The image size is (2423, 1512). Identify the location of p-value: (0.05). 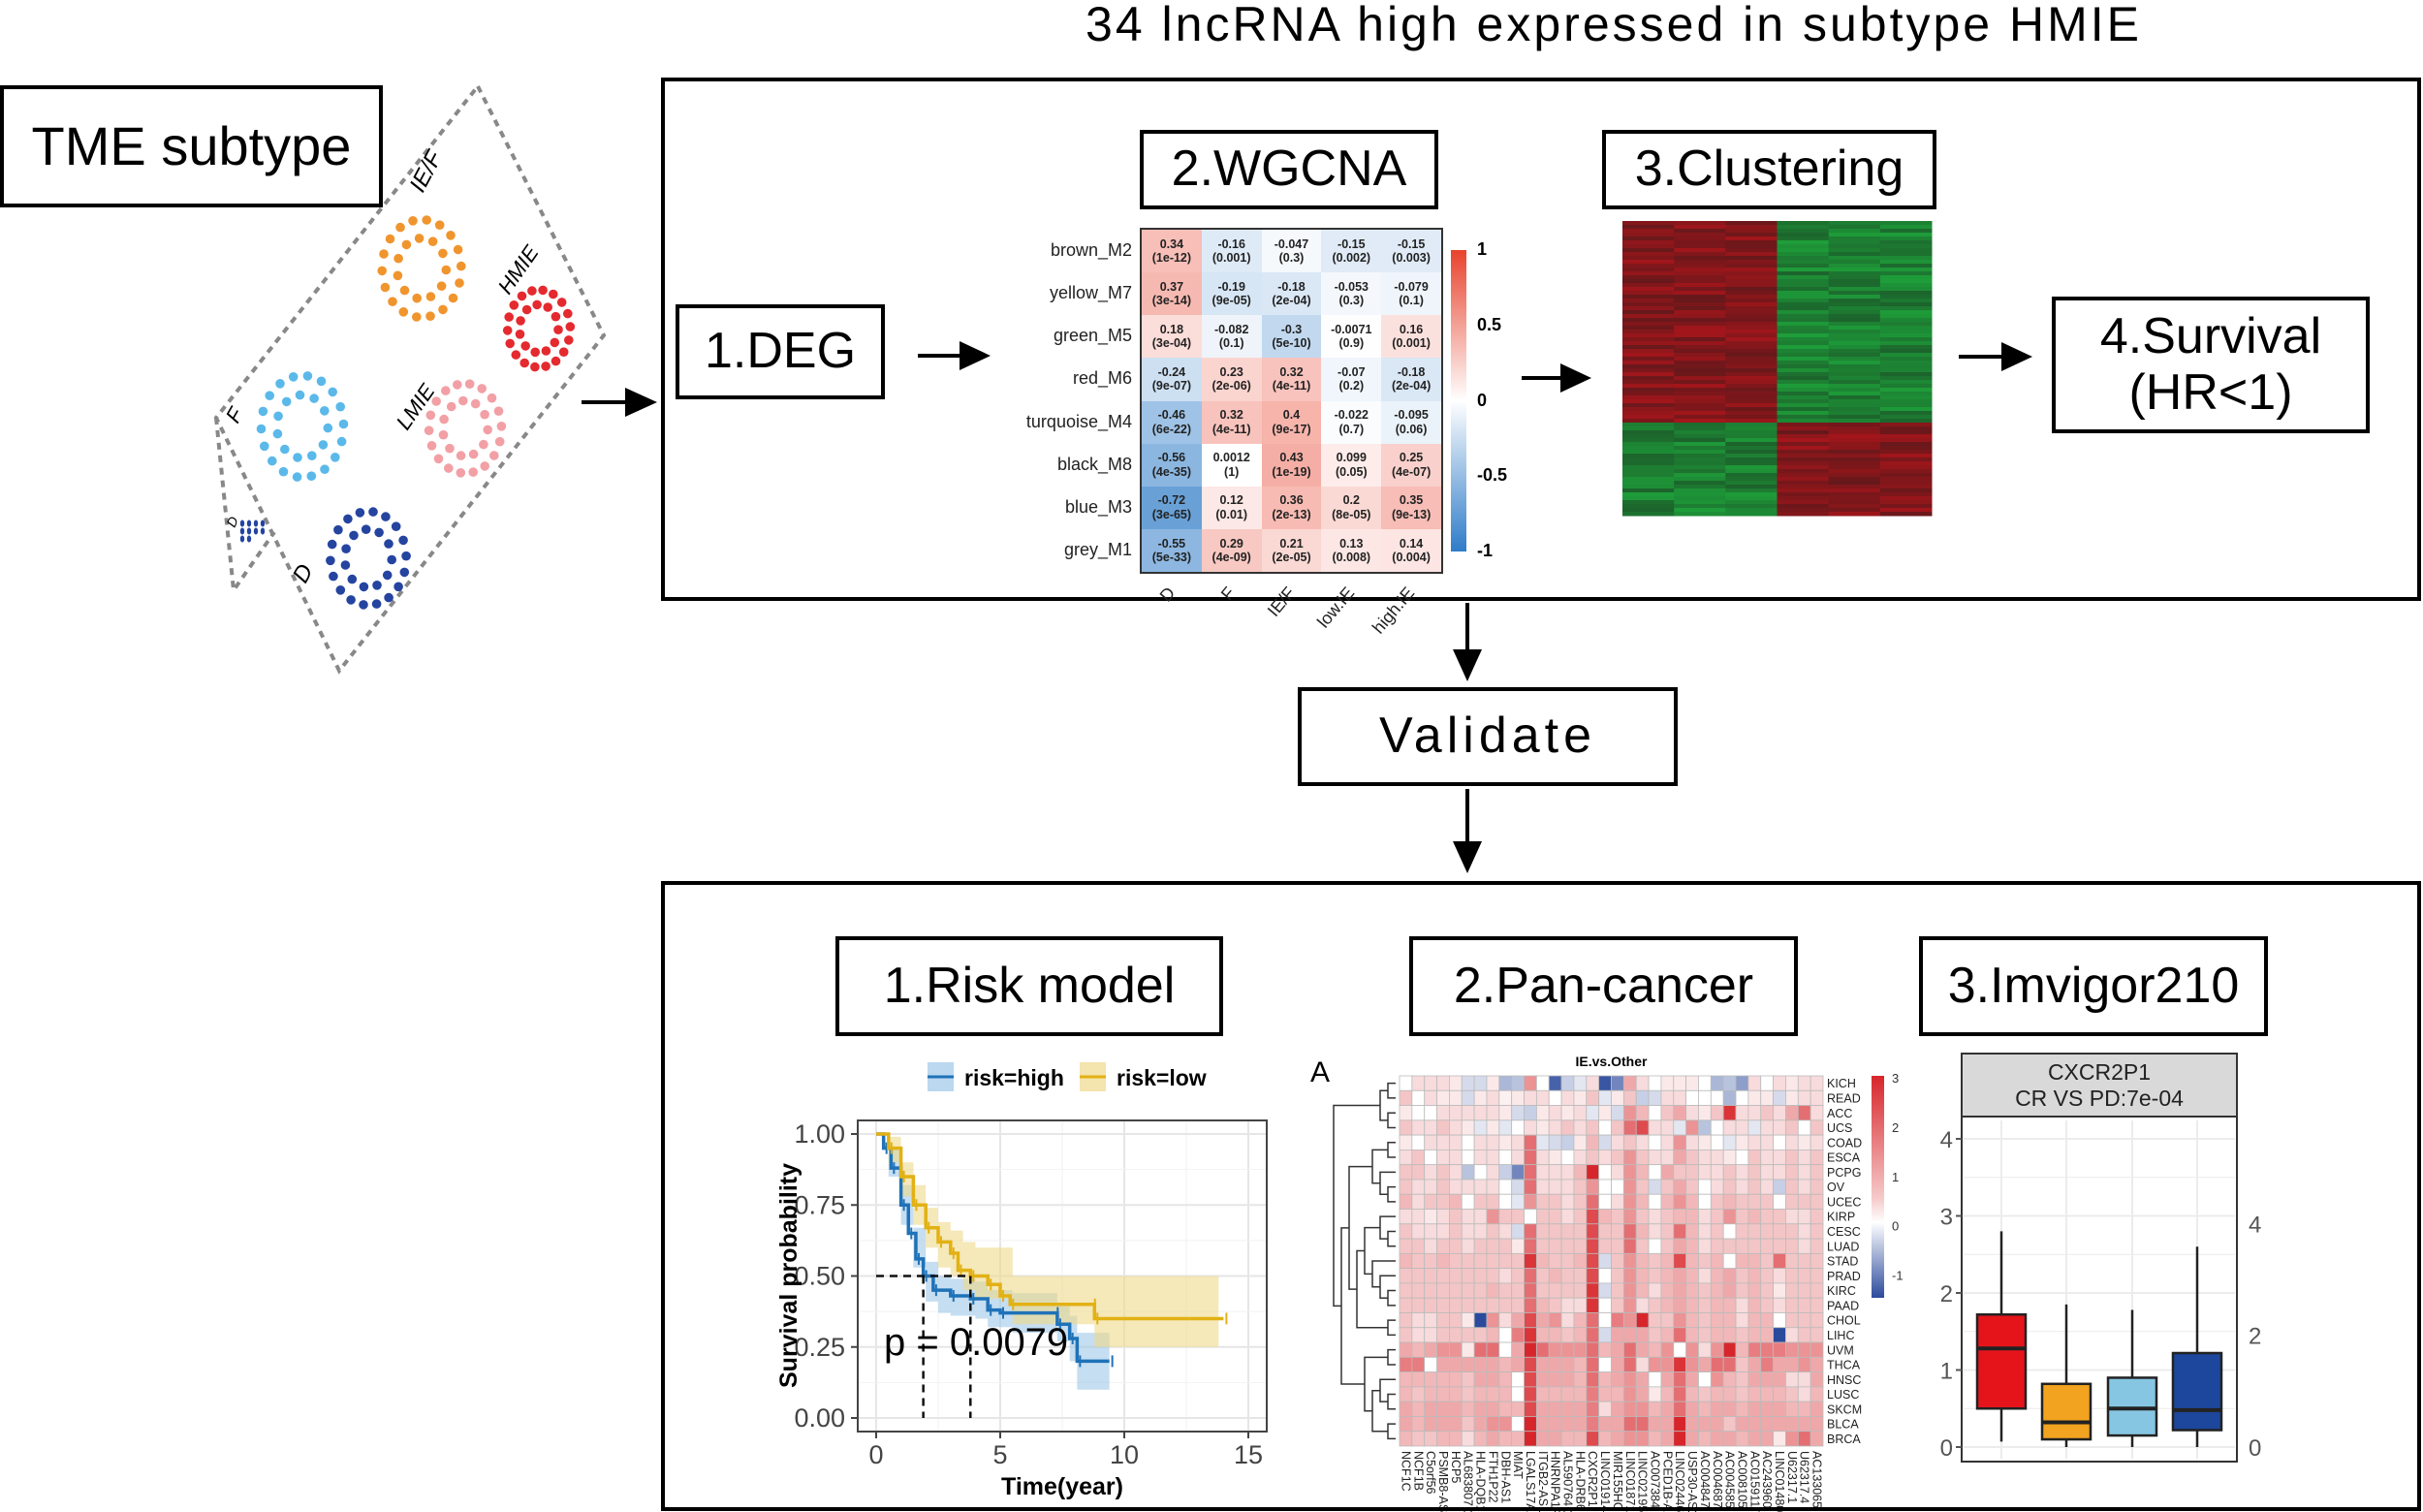
(1351, 472).